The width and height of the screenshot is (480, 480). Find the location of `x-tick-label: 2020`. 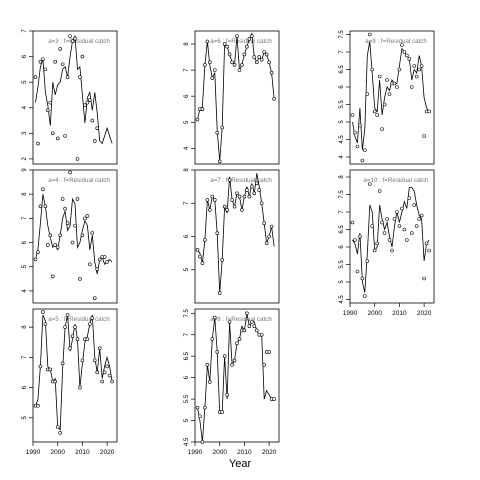

x-tick-label: 2020 is located at coordinates (424, 313).